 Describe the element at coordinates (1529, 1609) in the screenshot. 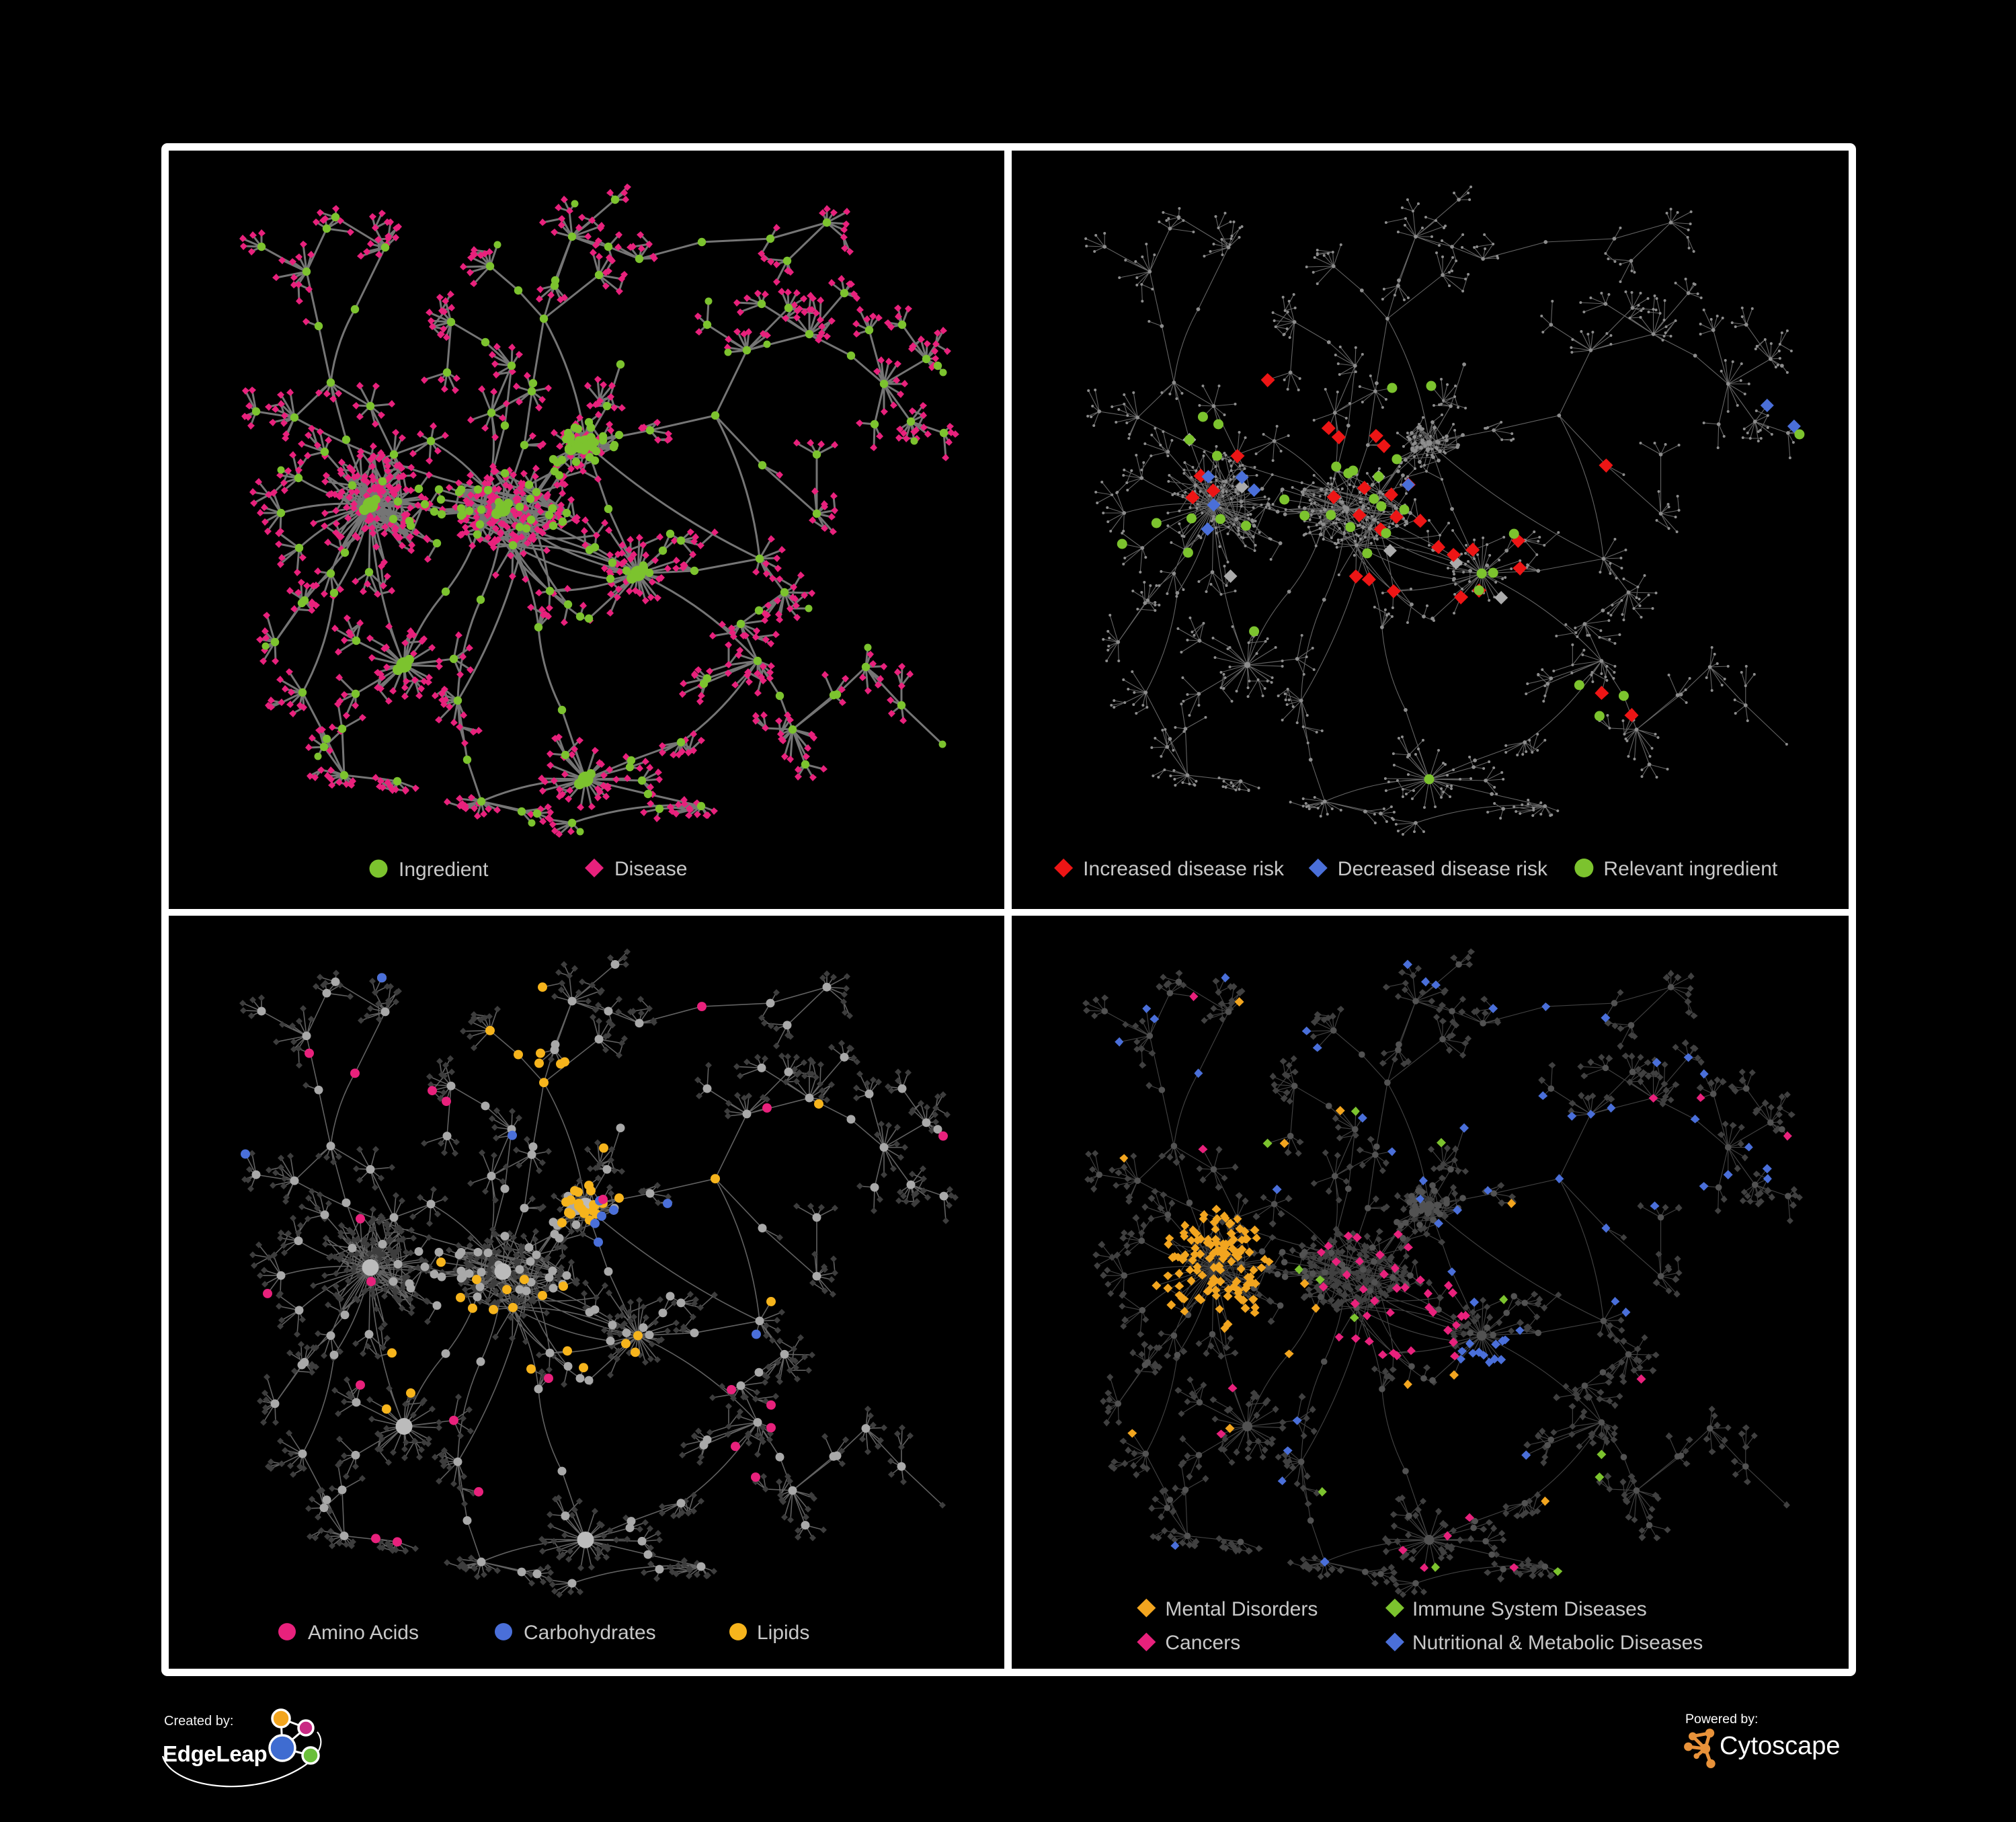

I see `svg-text: Immune System Diseases` at that location.